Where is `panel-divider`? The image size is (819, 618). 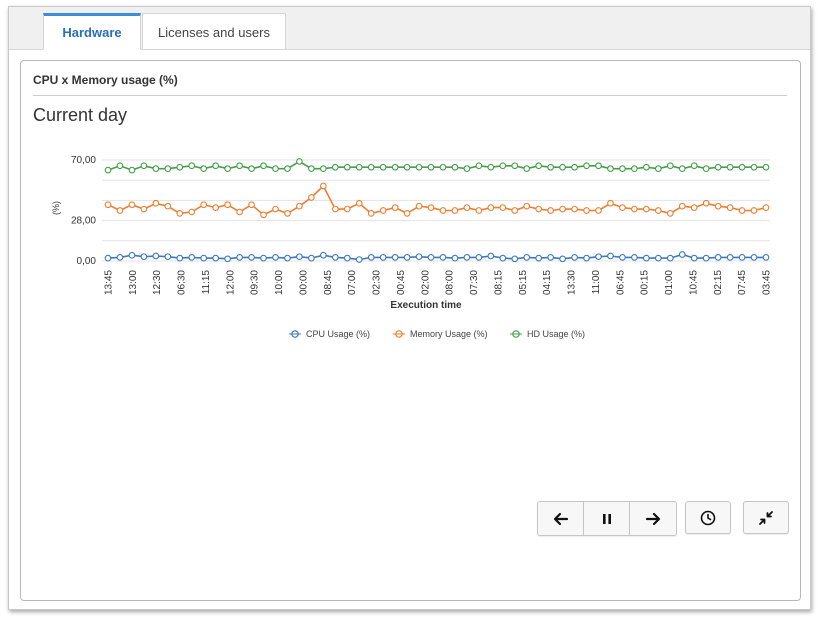 panel-divider is located at coordinates (410, 95).